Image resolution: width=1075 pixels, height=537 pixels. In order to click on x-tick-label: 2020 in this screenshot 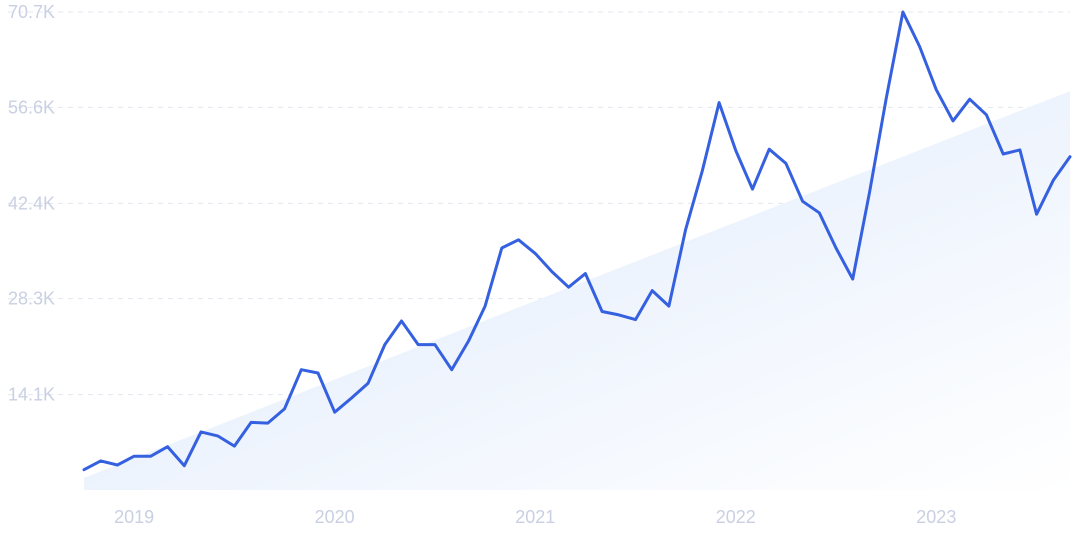, I will do `click(335, 517)`.